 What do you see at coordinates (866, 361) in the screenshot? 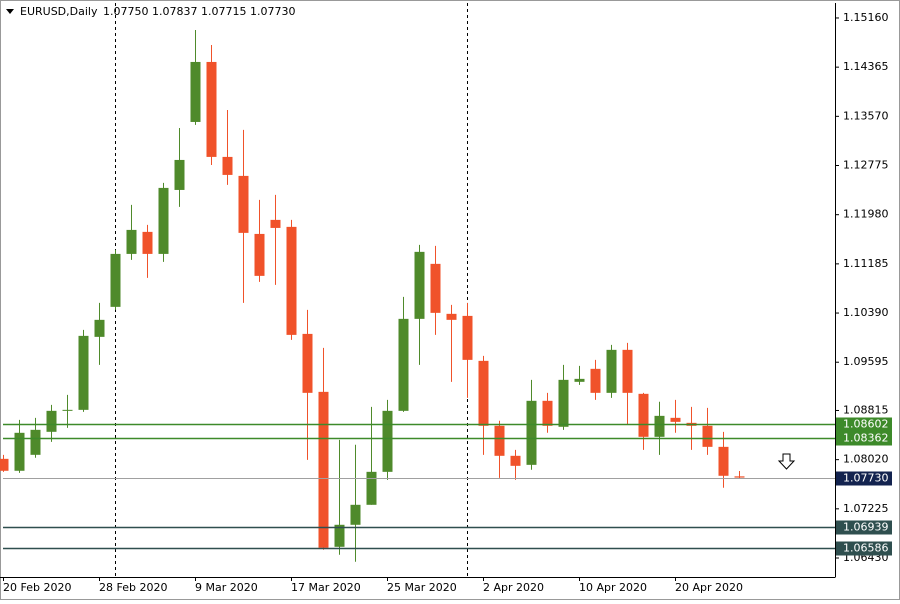
I see `y-tick-label: 1.09595` at bounding box center [866, 361].